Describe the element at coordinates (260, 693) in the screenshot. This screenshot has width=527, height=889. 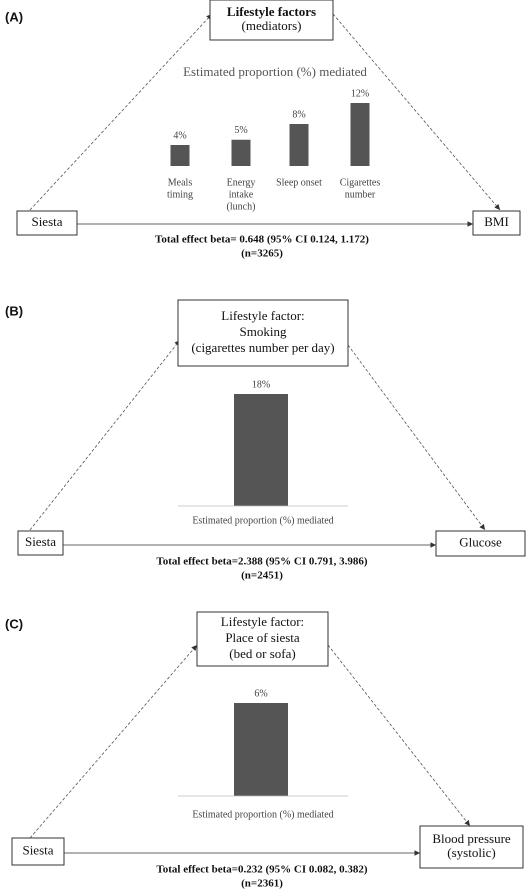
I see `value-label: 6%` at that location.